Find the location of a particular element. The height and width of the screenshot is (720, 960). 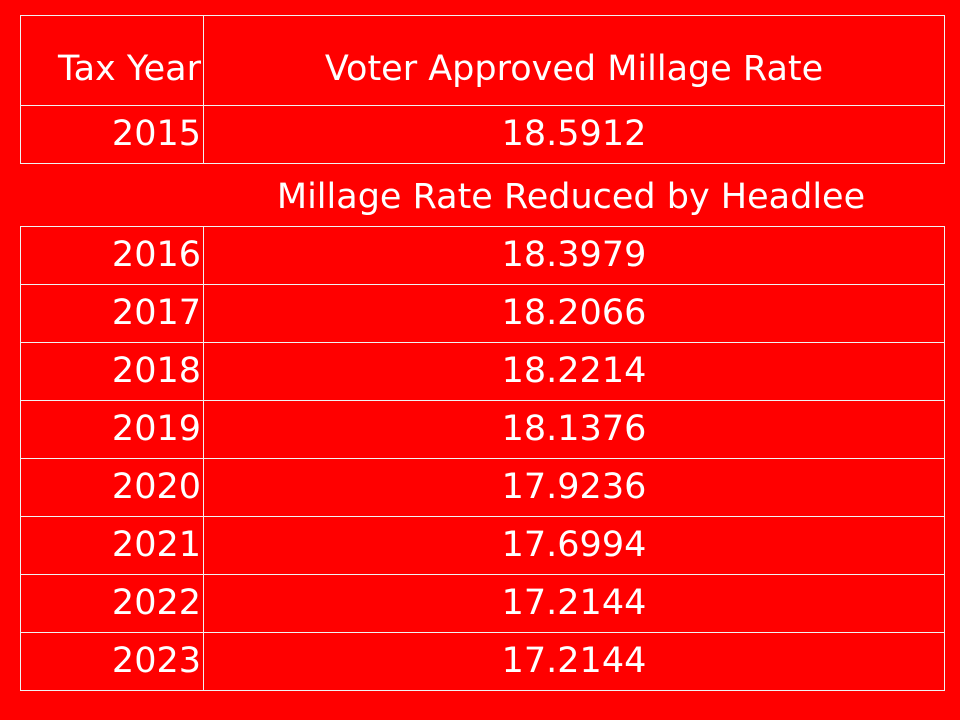

rate-cell: 18.3979 is located at coordinates (574, 255).